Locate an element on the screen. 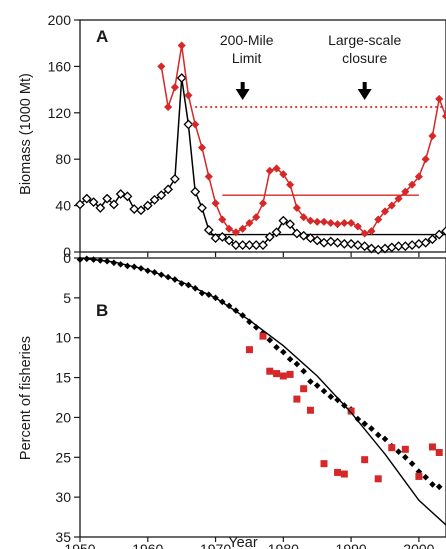 The height and width of the screenshot is (549, 446). panel-a-ytick-label-1: 40 is located at coordinates (63, 206).